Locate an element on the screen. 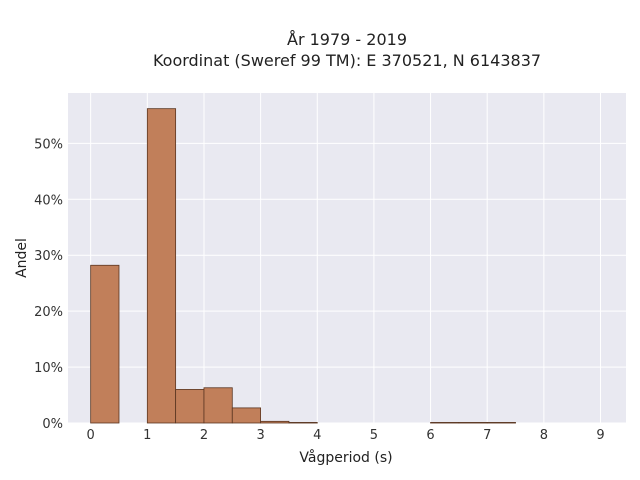  x-tick-label: 4 is located at coordinates (317, 435).